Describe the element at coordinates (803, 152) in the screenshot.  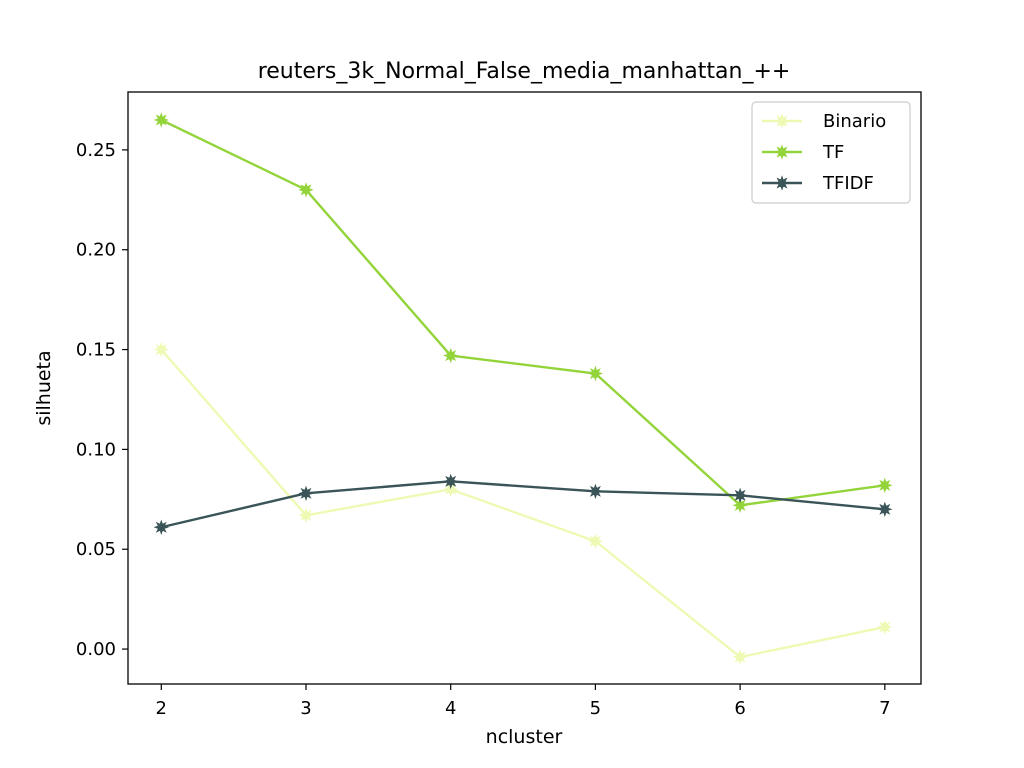
I see `legend-item-tf: TF` at that location.